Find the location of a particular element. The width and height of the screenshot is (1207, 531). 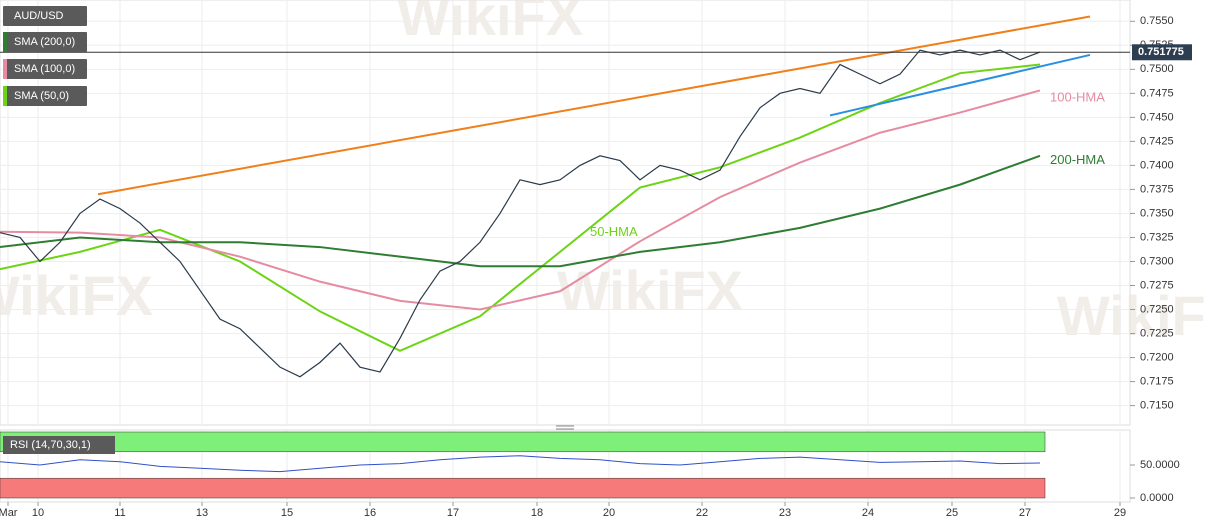

current-price-box is located at coordinates (1162, 52).